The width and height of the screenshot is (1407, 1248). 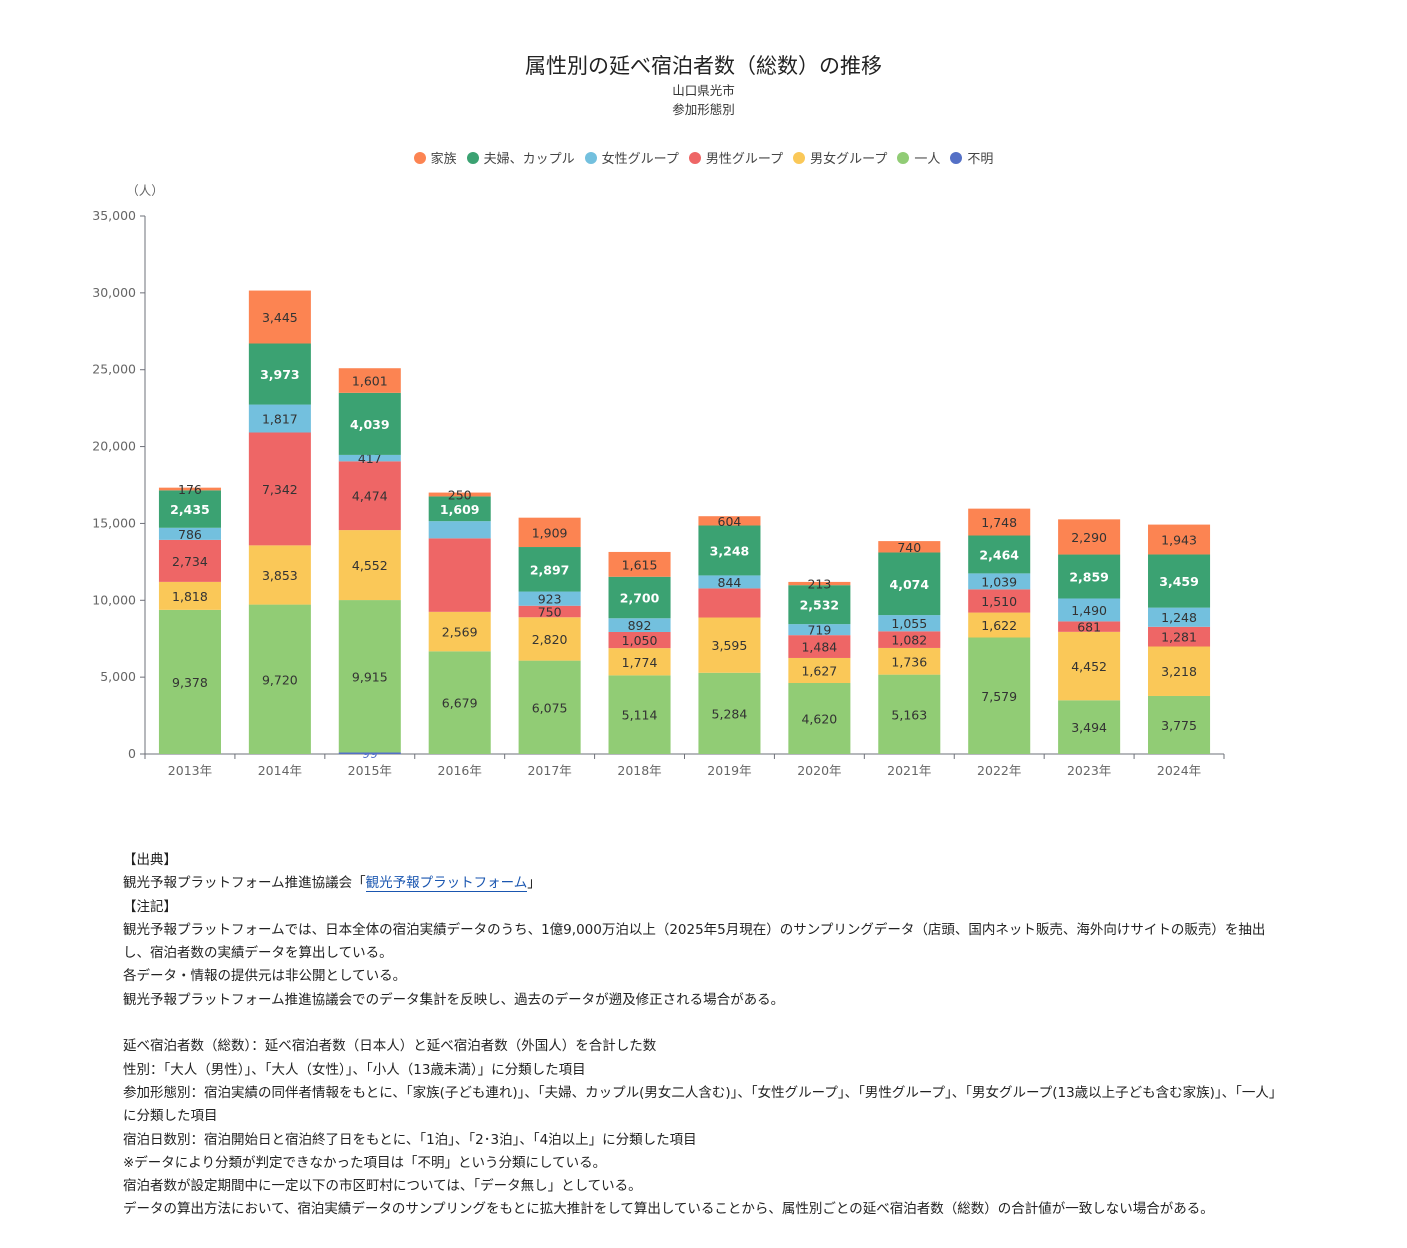 What do you see at coordinates (703, 66) in the screenshot?
I see `chart-title: 属性別の延べ宿泊者数（総数）の推移` at bounding box center [703, 66].